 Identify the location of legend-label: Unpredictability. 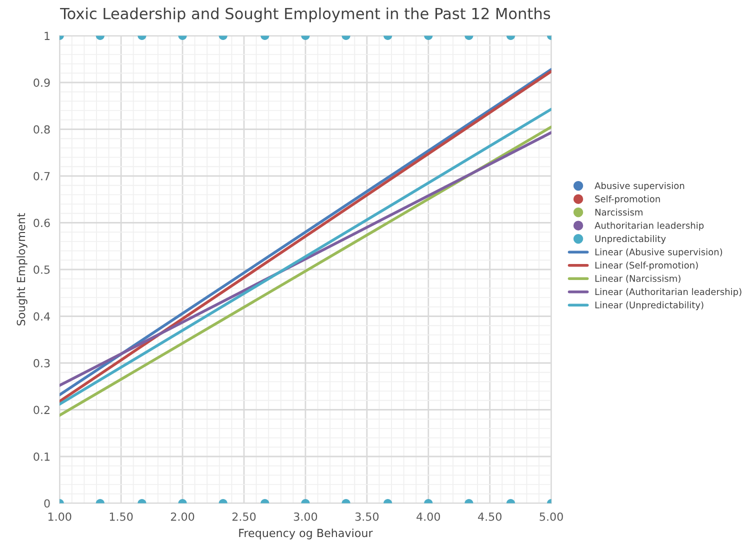
(630, 239).